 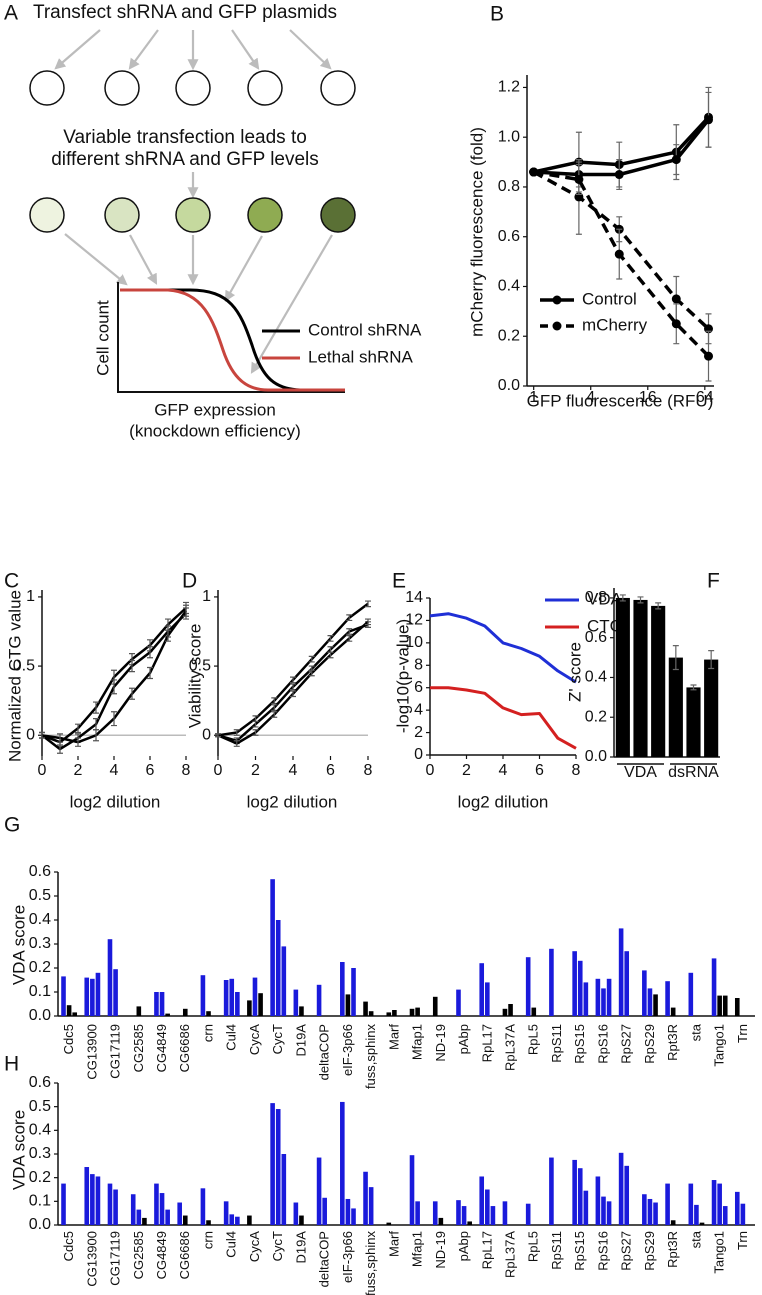 I want to click on category-label: crn, so click(x=207, y=1240).